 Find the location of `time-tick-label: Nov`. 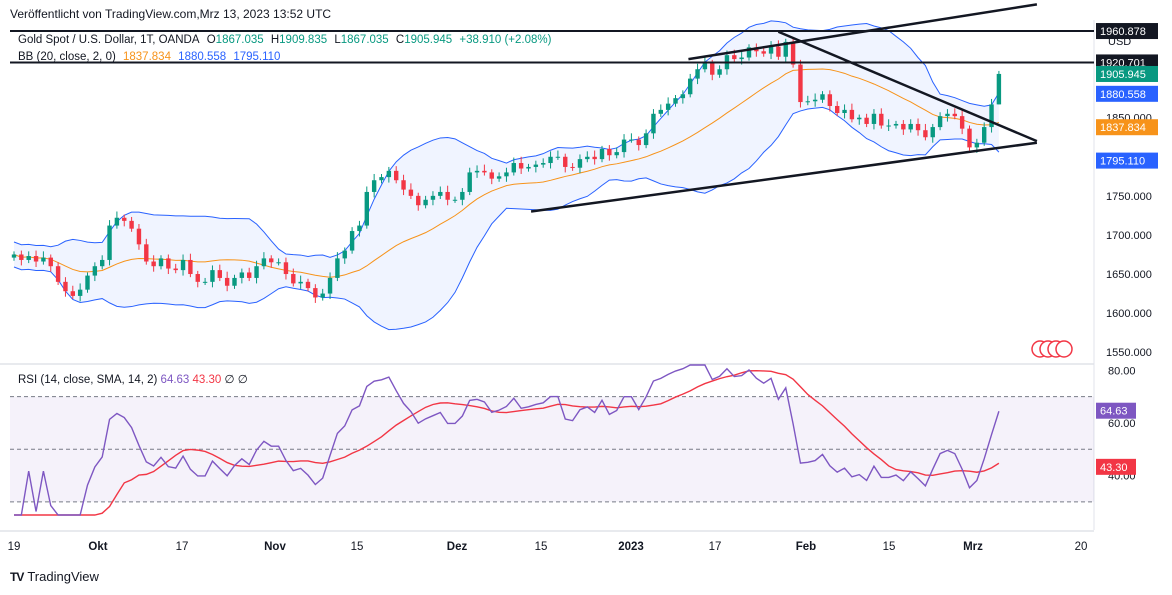

time-tick-label: Nov is located at coordinates (275, 547).